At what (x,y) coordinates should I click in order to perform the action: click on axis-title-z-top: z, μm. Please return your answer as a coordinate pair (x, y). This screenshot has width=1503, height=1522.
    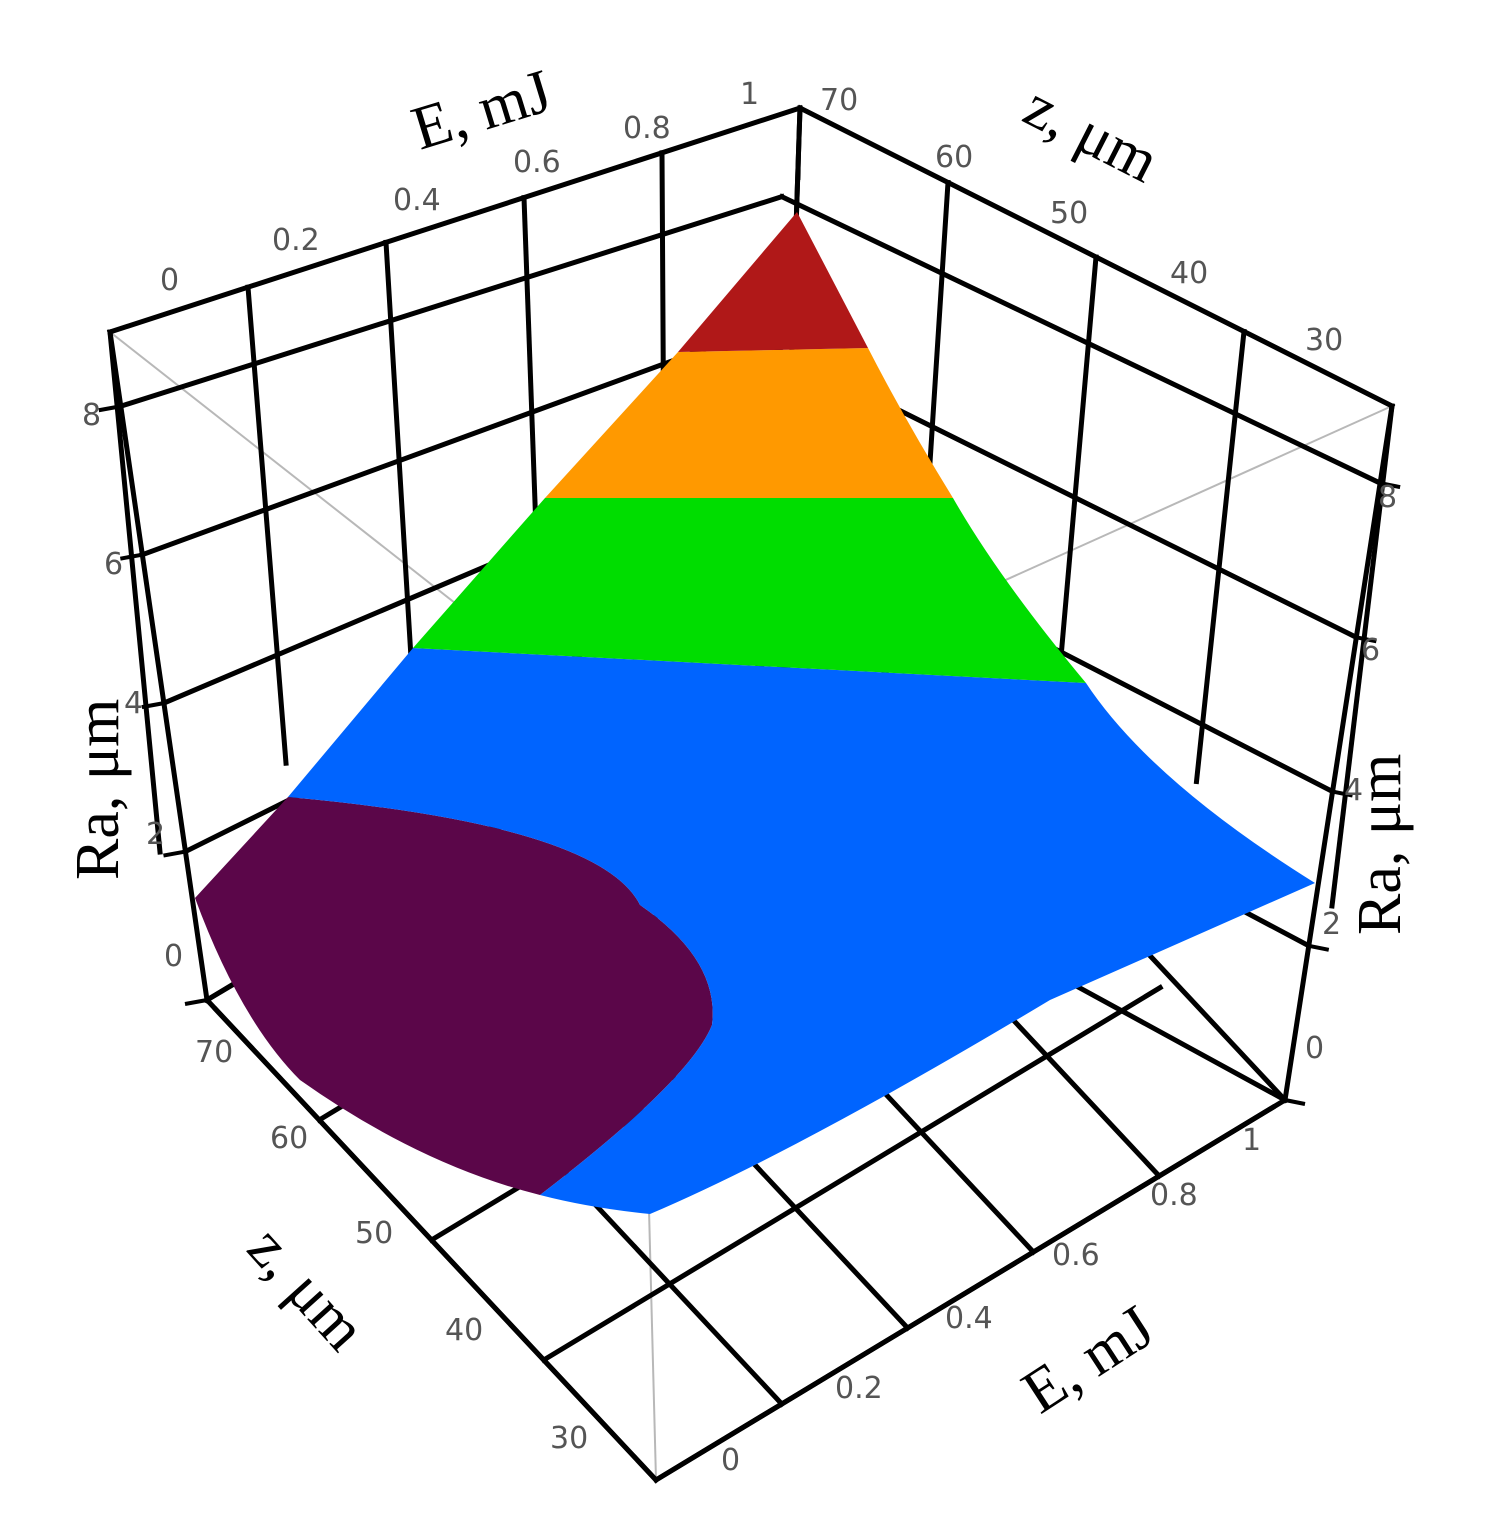
    Looking at the image, I should click on (1092, 134).